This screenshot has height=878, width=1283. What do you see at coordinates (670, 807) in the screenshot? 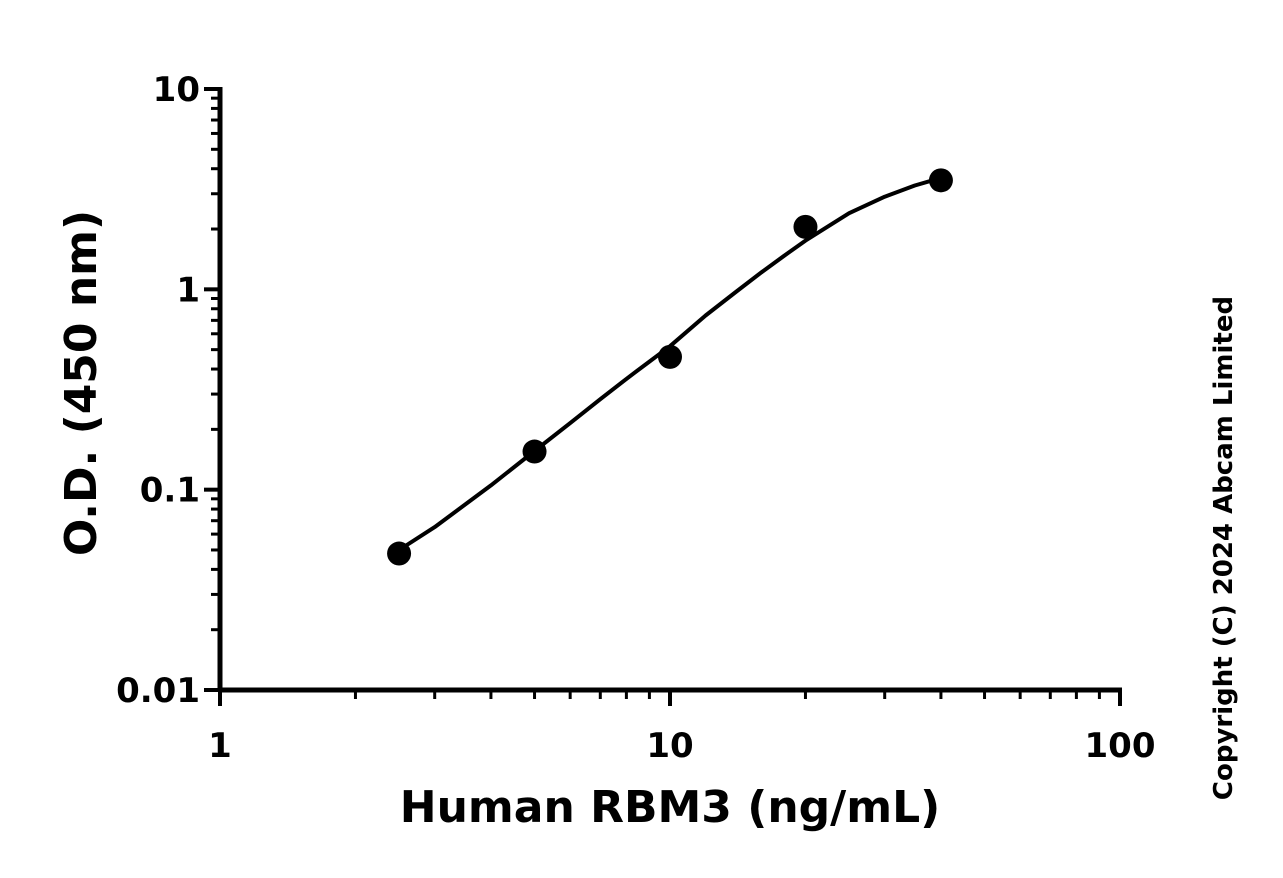
I see `x-axis-label: Human RBM3 (ng/mL)` at bounding box center [670, 807].